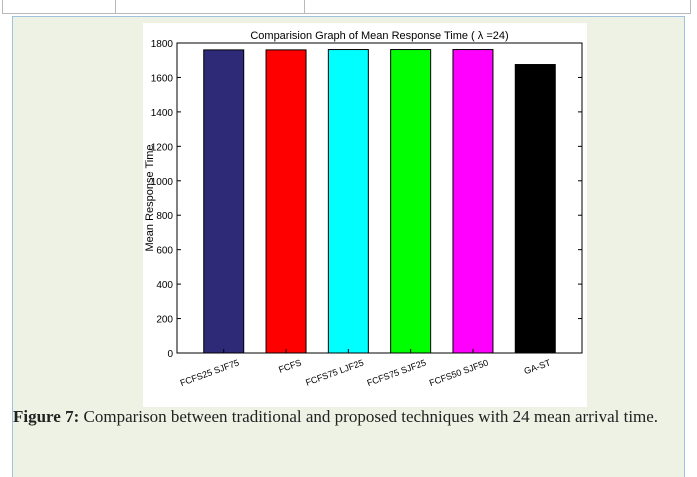 This screenshot has height=477, width=697. What do you see at coordinates (535, 209) in the screenshot?
I see `bar-ga-st` at bounding box center [535, 209].